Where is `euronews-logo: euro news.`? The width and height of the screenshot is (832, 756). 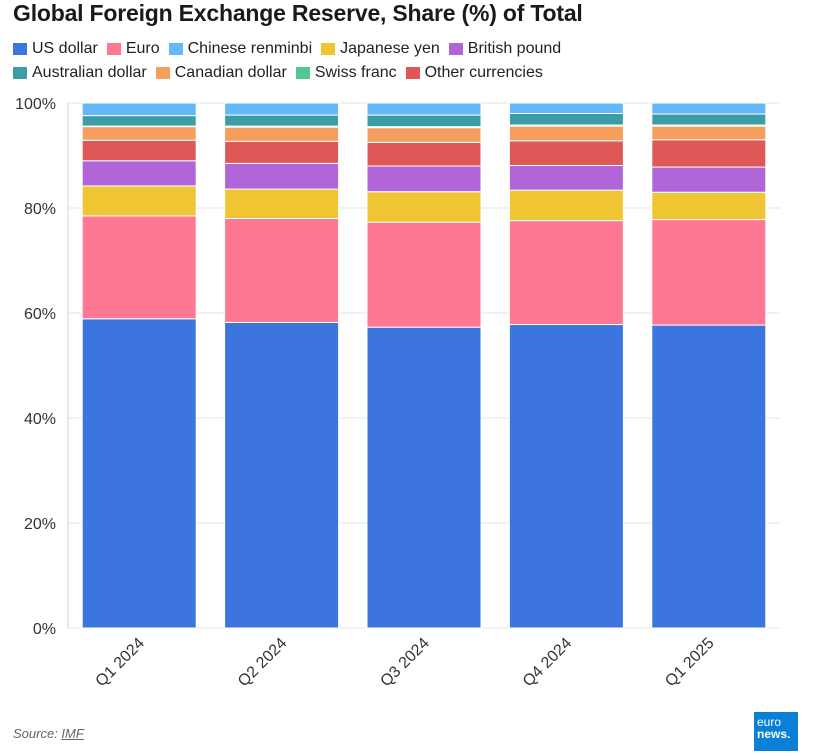 euronews-logo: euro news. is located at coordinates (776, 731).